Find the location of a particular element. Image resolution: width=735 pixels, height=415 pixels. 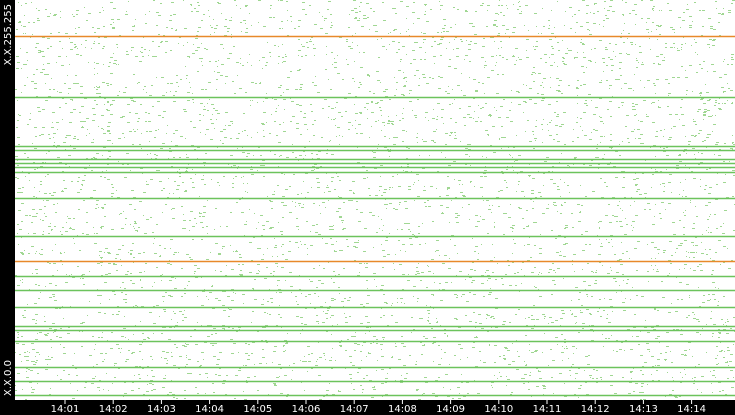

x-tick-label: 14:09 is located at coordinates (450, 409).